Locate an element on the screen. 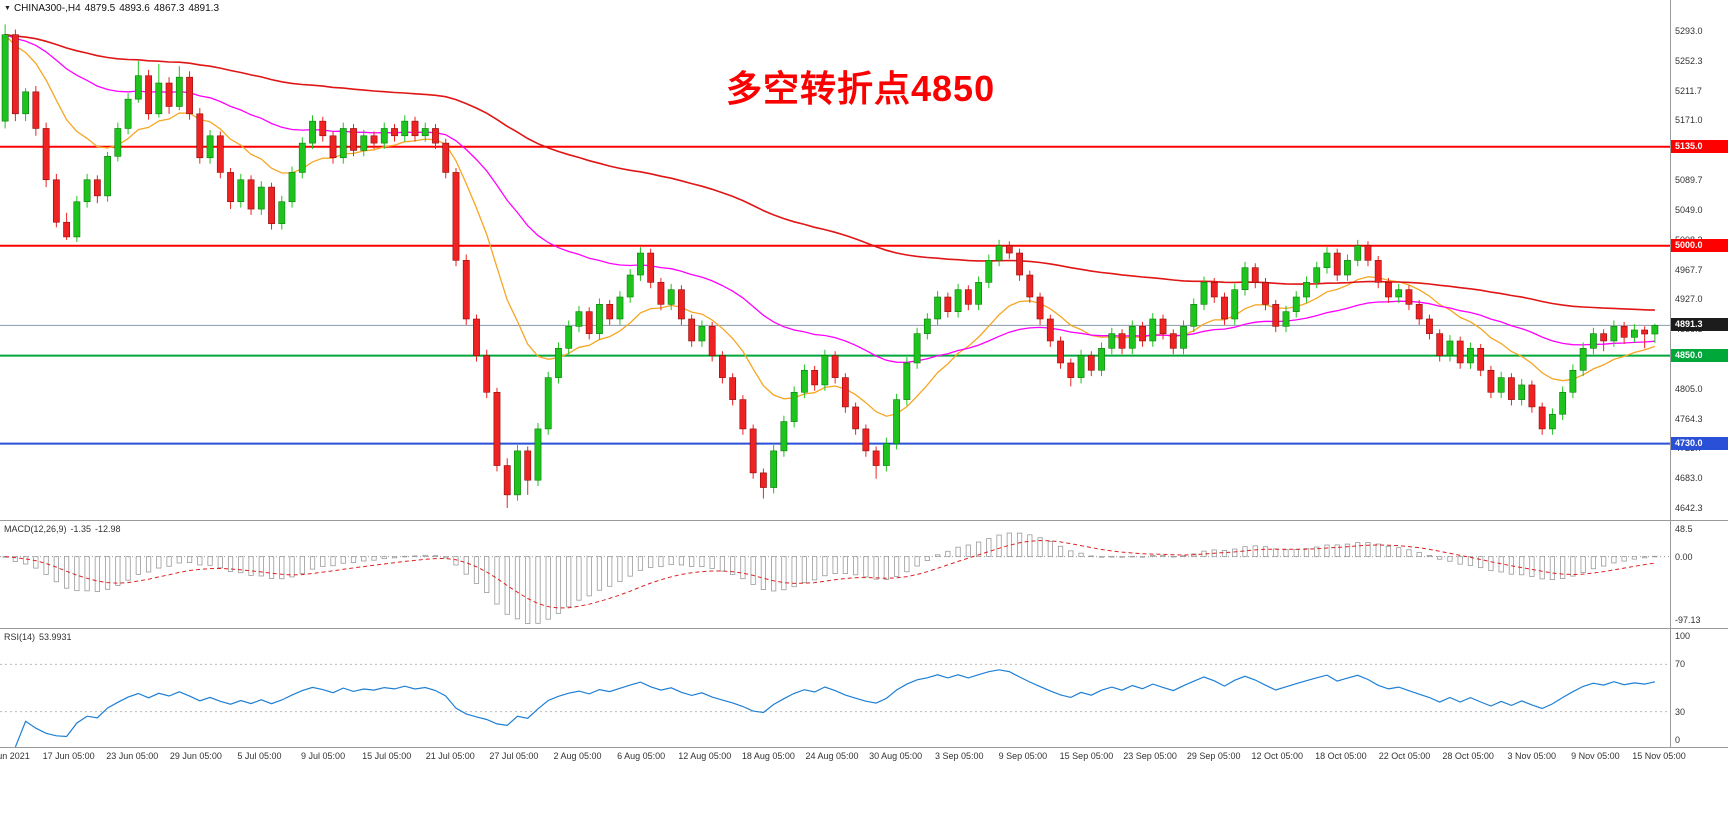  symbol-quote-bar: ▼ CHINA300-,H4 4879.5 4893.6 4867.3 4891.3 is located at coordinates (113, 8).